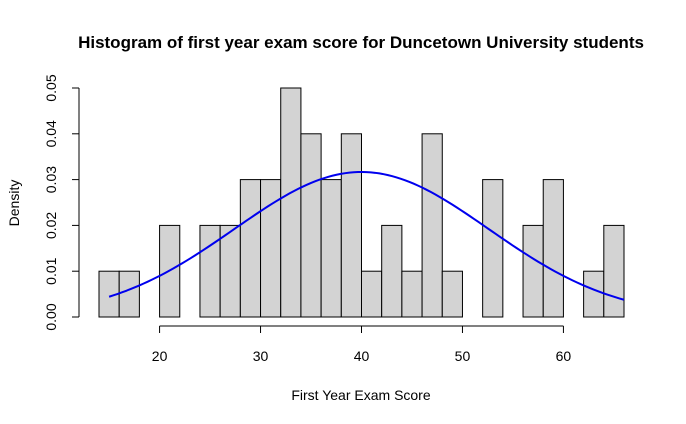  Describe the element at coordinates (51, 270) in the screenshot. I see `y-tick-label-1: 0.01` at that location.